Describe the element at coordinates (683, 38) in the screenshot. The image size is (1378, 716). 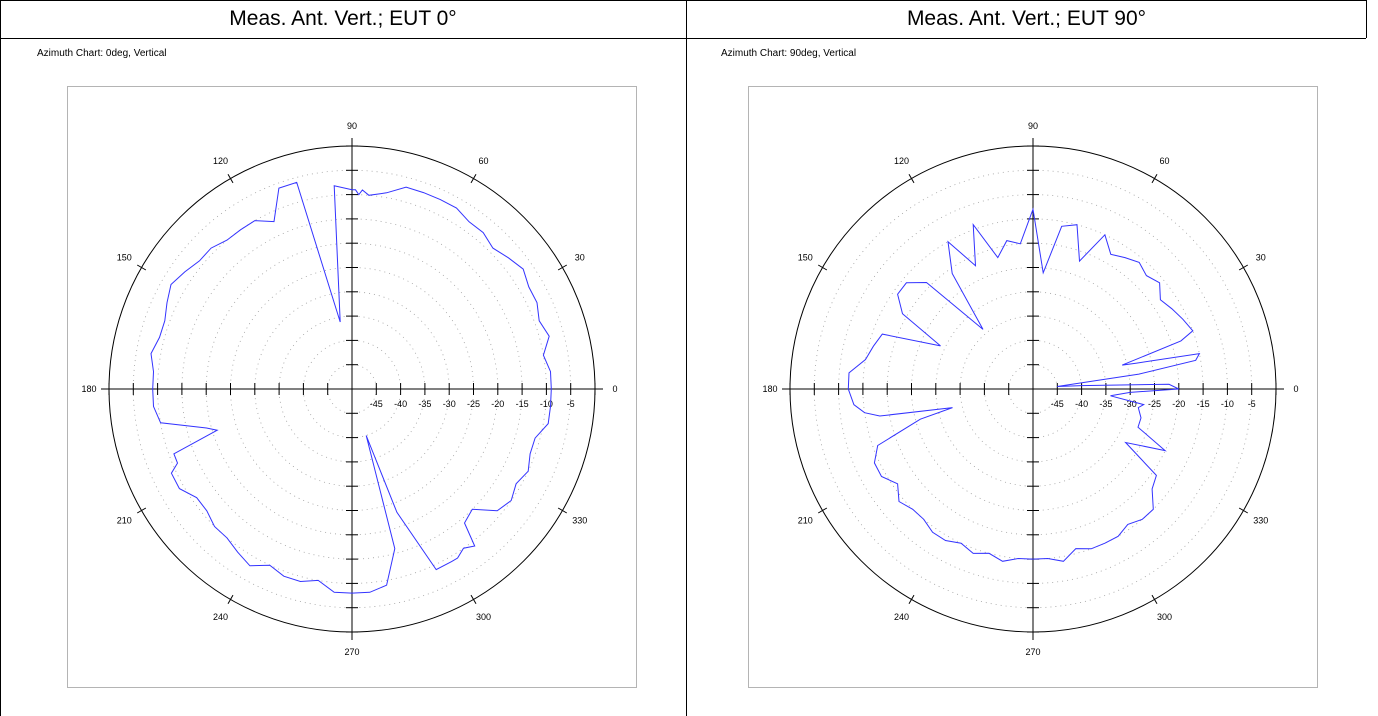
I see `table-header-divider` at that location.